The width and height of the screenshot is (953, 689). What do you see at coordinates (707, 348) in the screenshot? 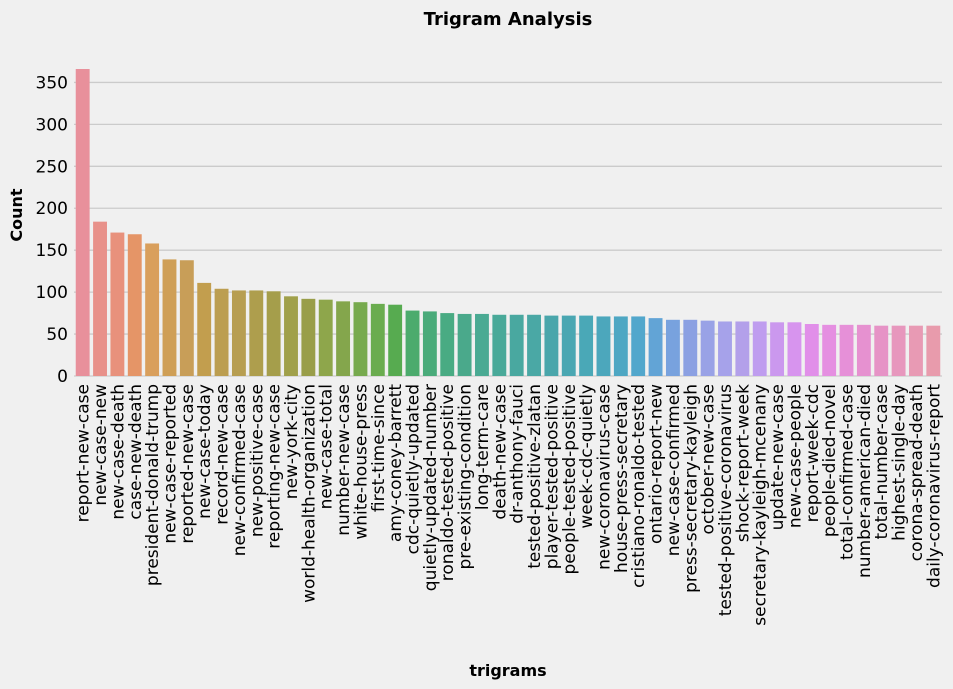
I see `bar-october-new-case` at bounding box center [707, 348].